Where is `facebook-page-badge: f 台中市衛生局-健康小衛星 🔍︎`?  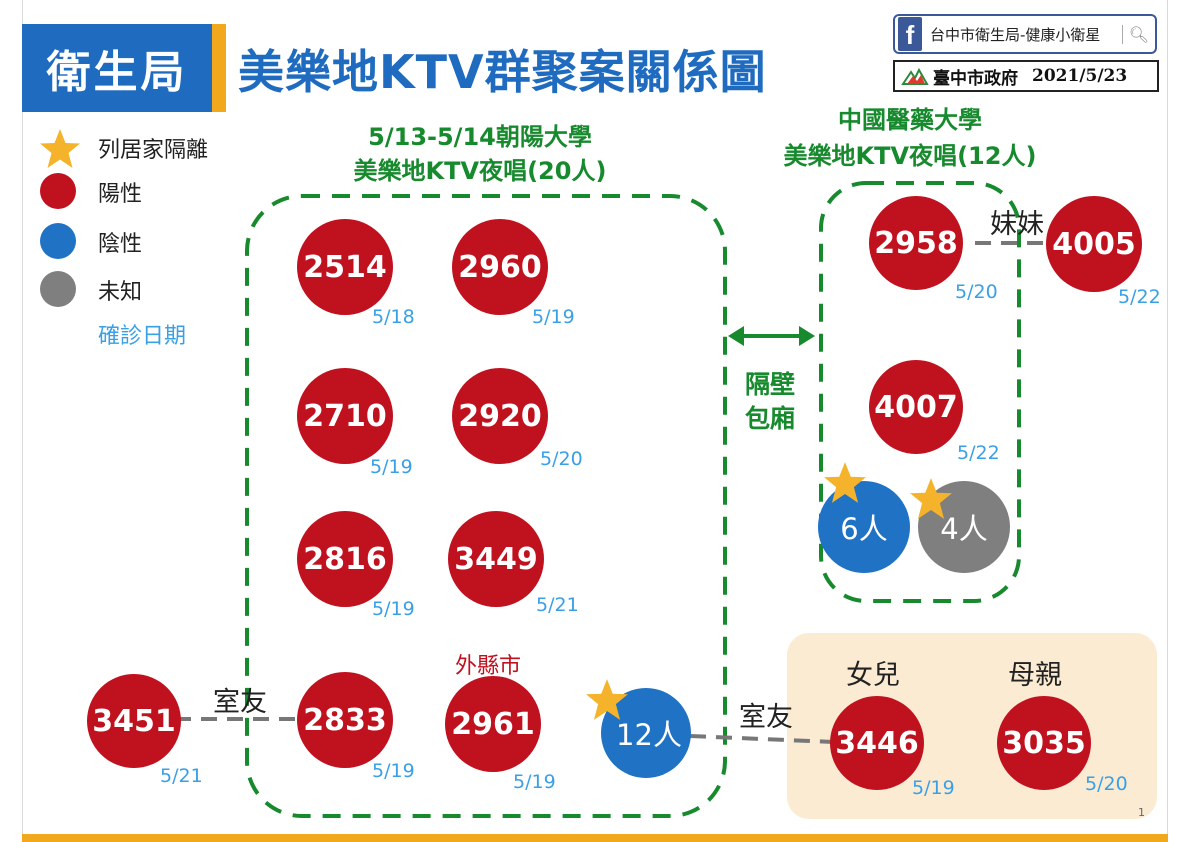 facebook-page-badge: f 台中市衛生局-健康小衛星 🔍︎ is located at coordinates (1025, 34).